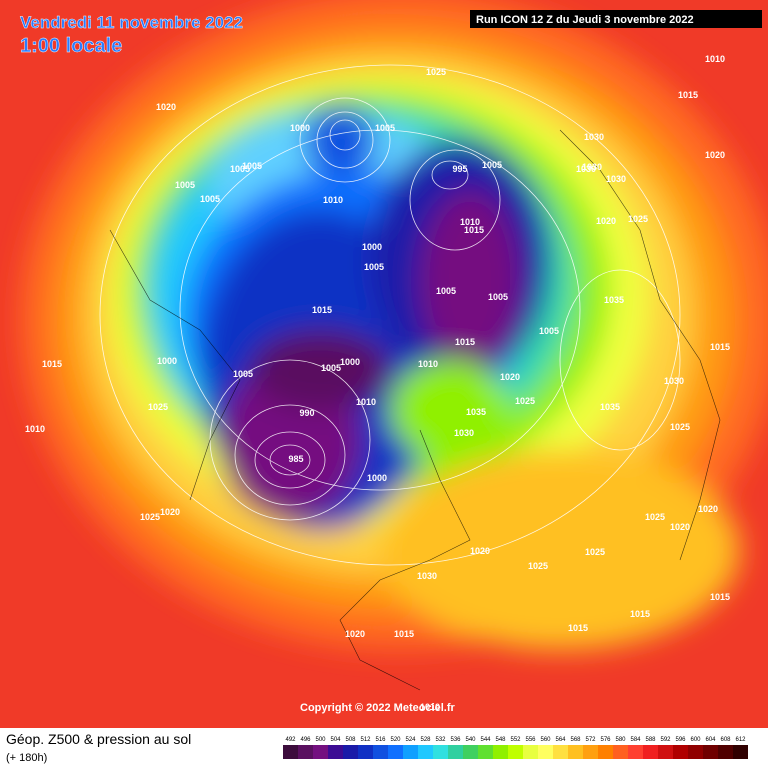  I want to click on scale-label: 560, so click(545, 740).